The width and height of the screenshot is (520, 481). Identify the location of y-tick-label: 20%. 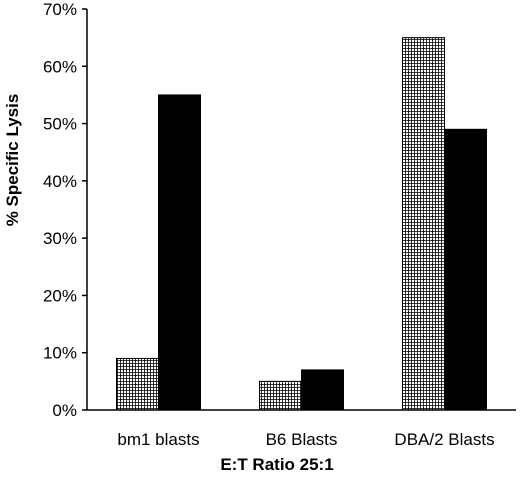
(60, 295).